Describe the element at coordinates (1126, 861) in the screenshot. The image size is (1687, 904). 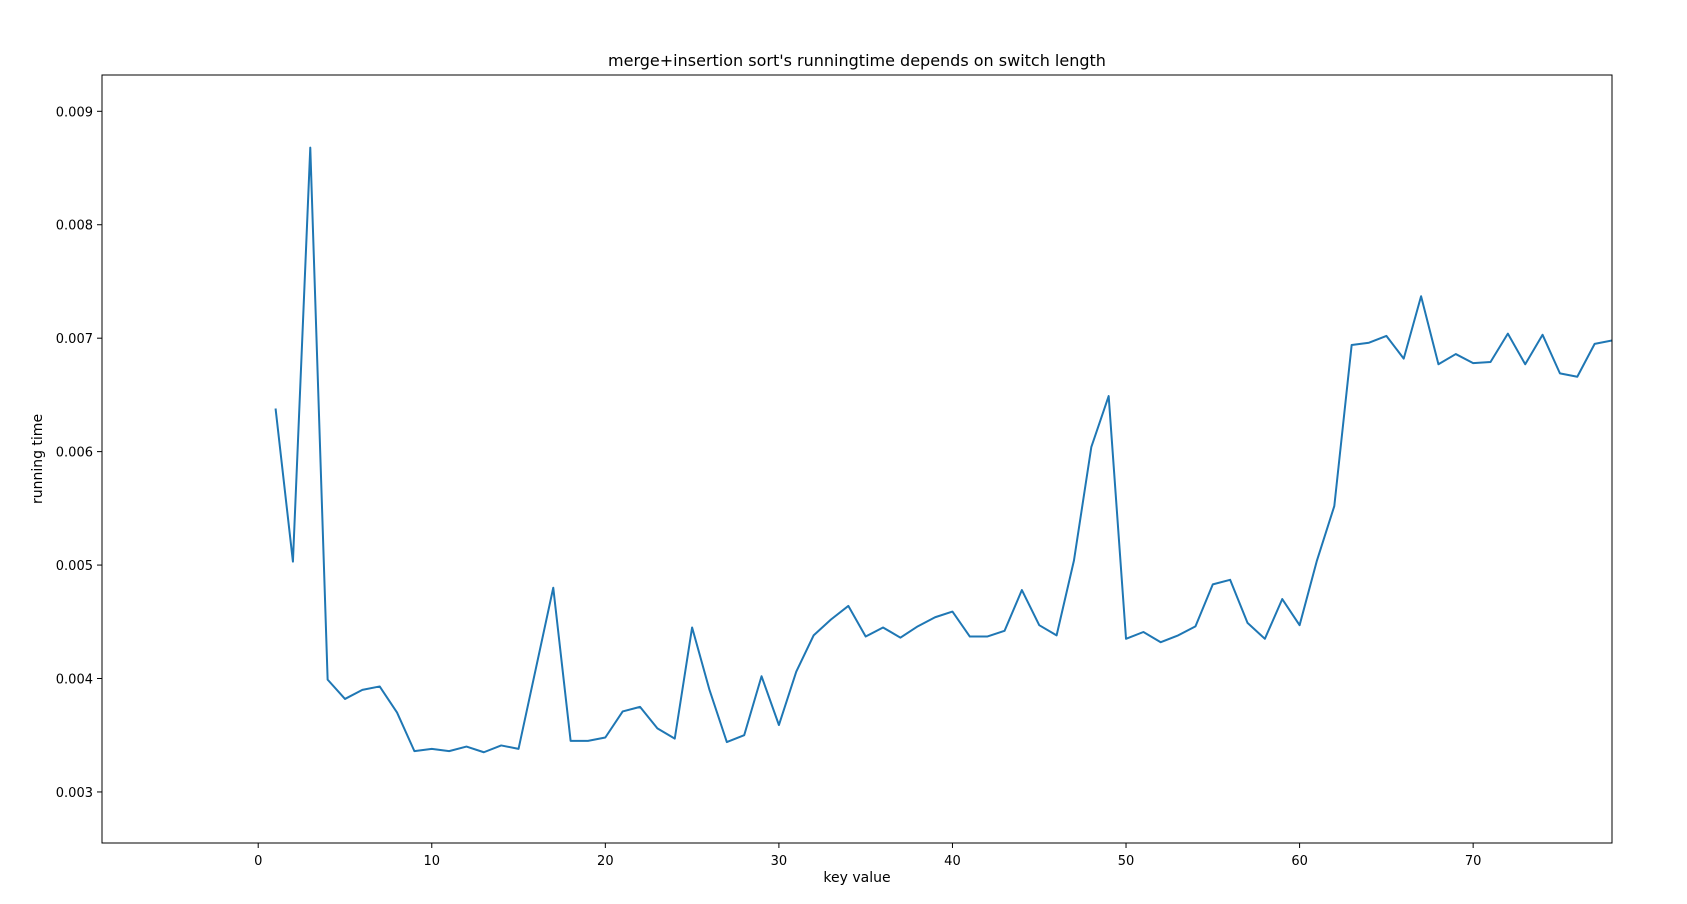
I see `x-tick-label: 50` at that location.